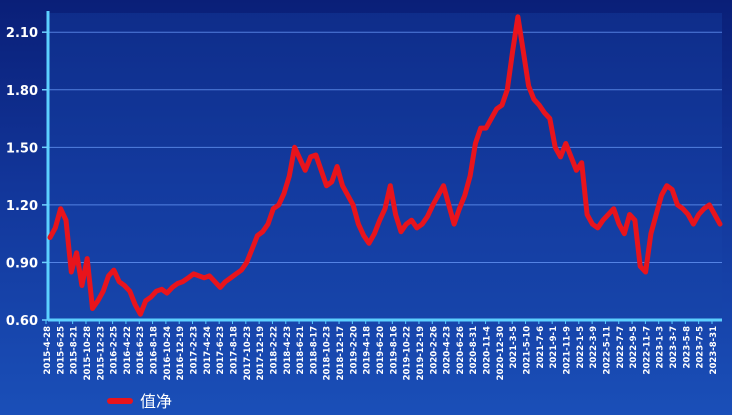 This screenshot has height=415, width=732. Describe the element at coordinates (61, 350) in the screenshot. I see `x-tick-label: 2015-6-25` at that location.